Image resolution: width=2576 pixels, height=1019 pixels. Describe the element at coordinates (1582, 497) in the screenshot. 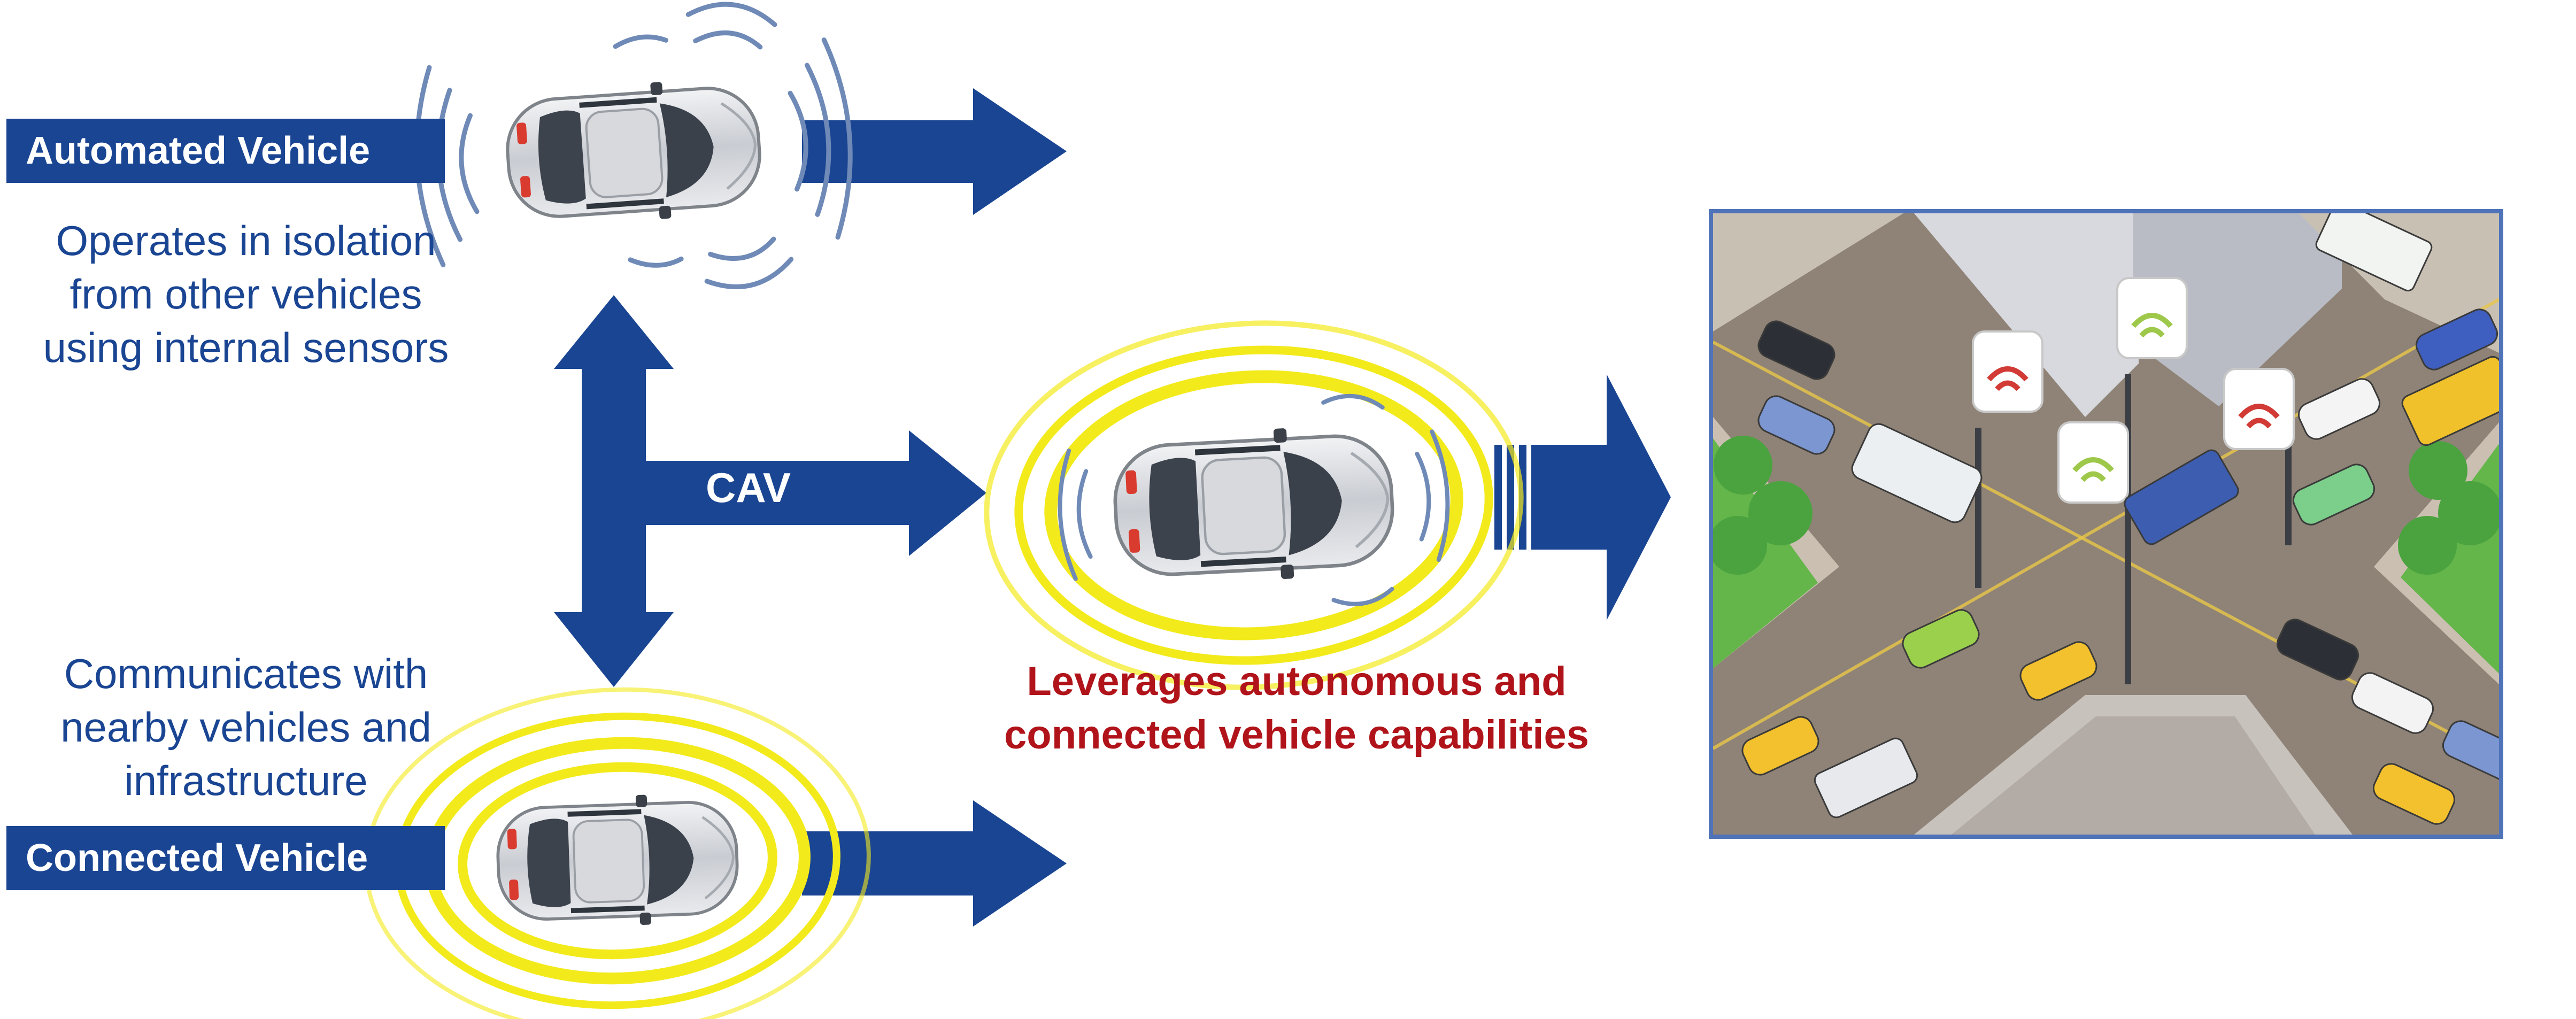

I see `arrow-cav-to-city` at that location.